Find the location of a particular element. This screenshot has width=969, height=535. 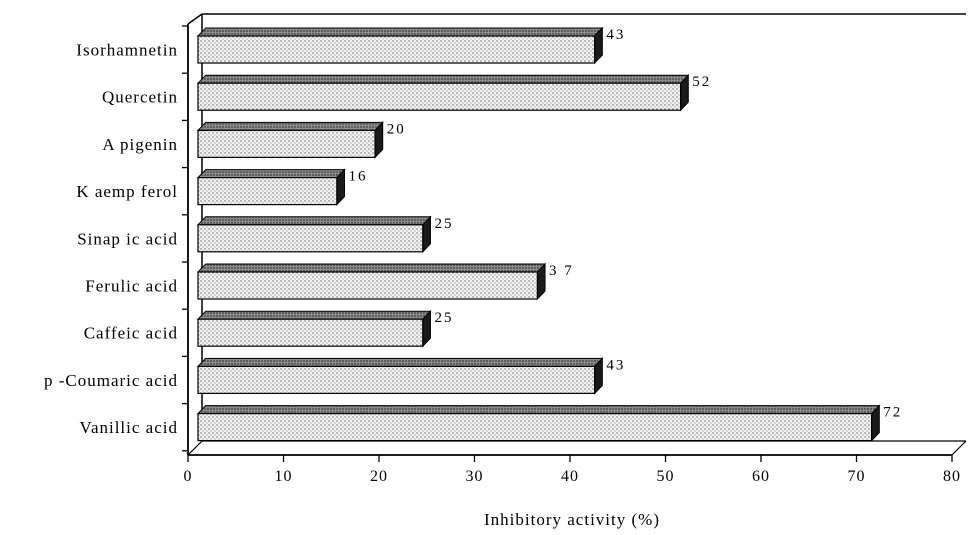

floor-right-edge is located at coordinates (959, 448).